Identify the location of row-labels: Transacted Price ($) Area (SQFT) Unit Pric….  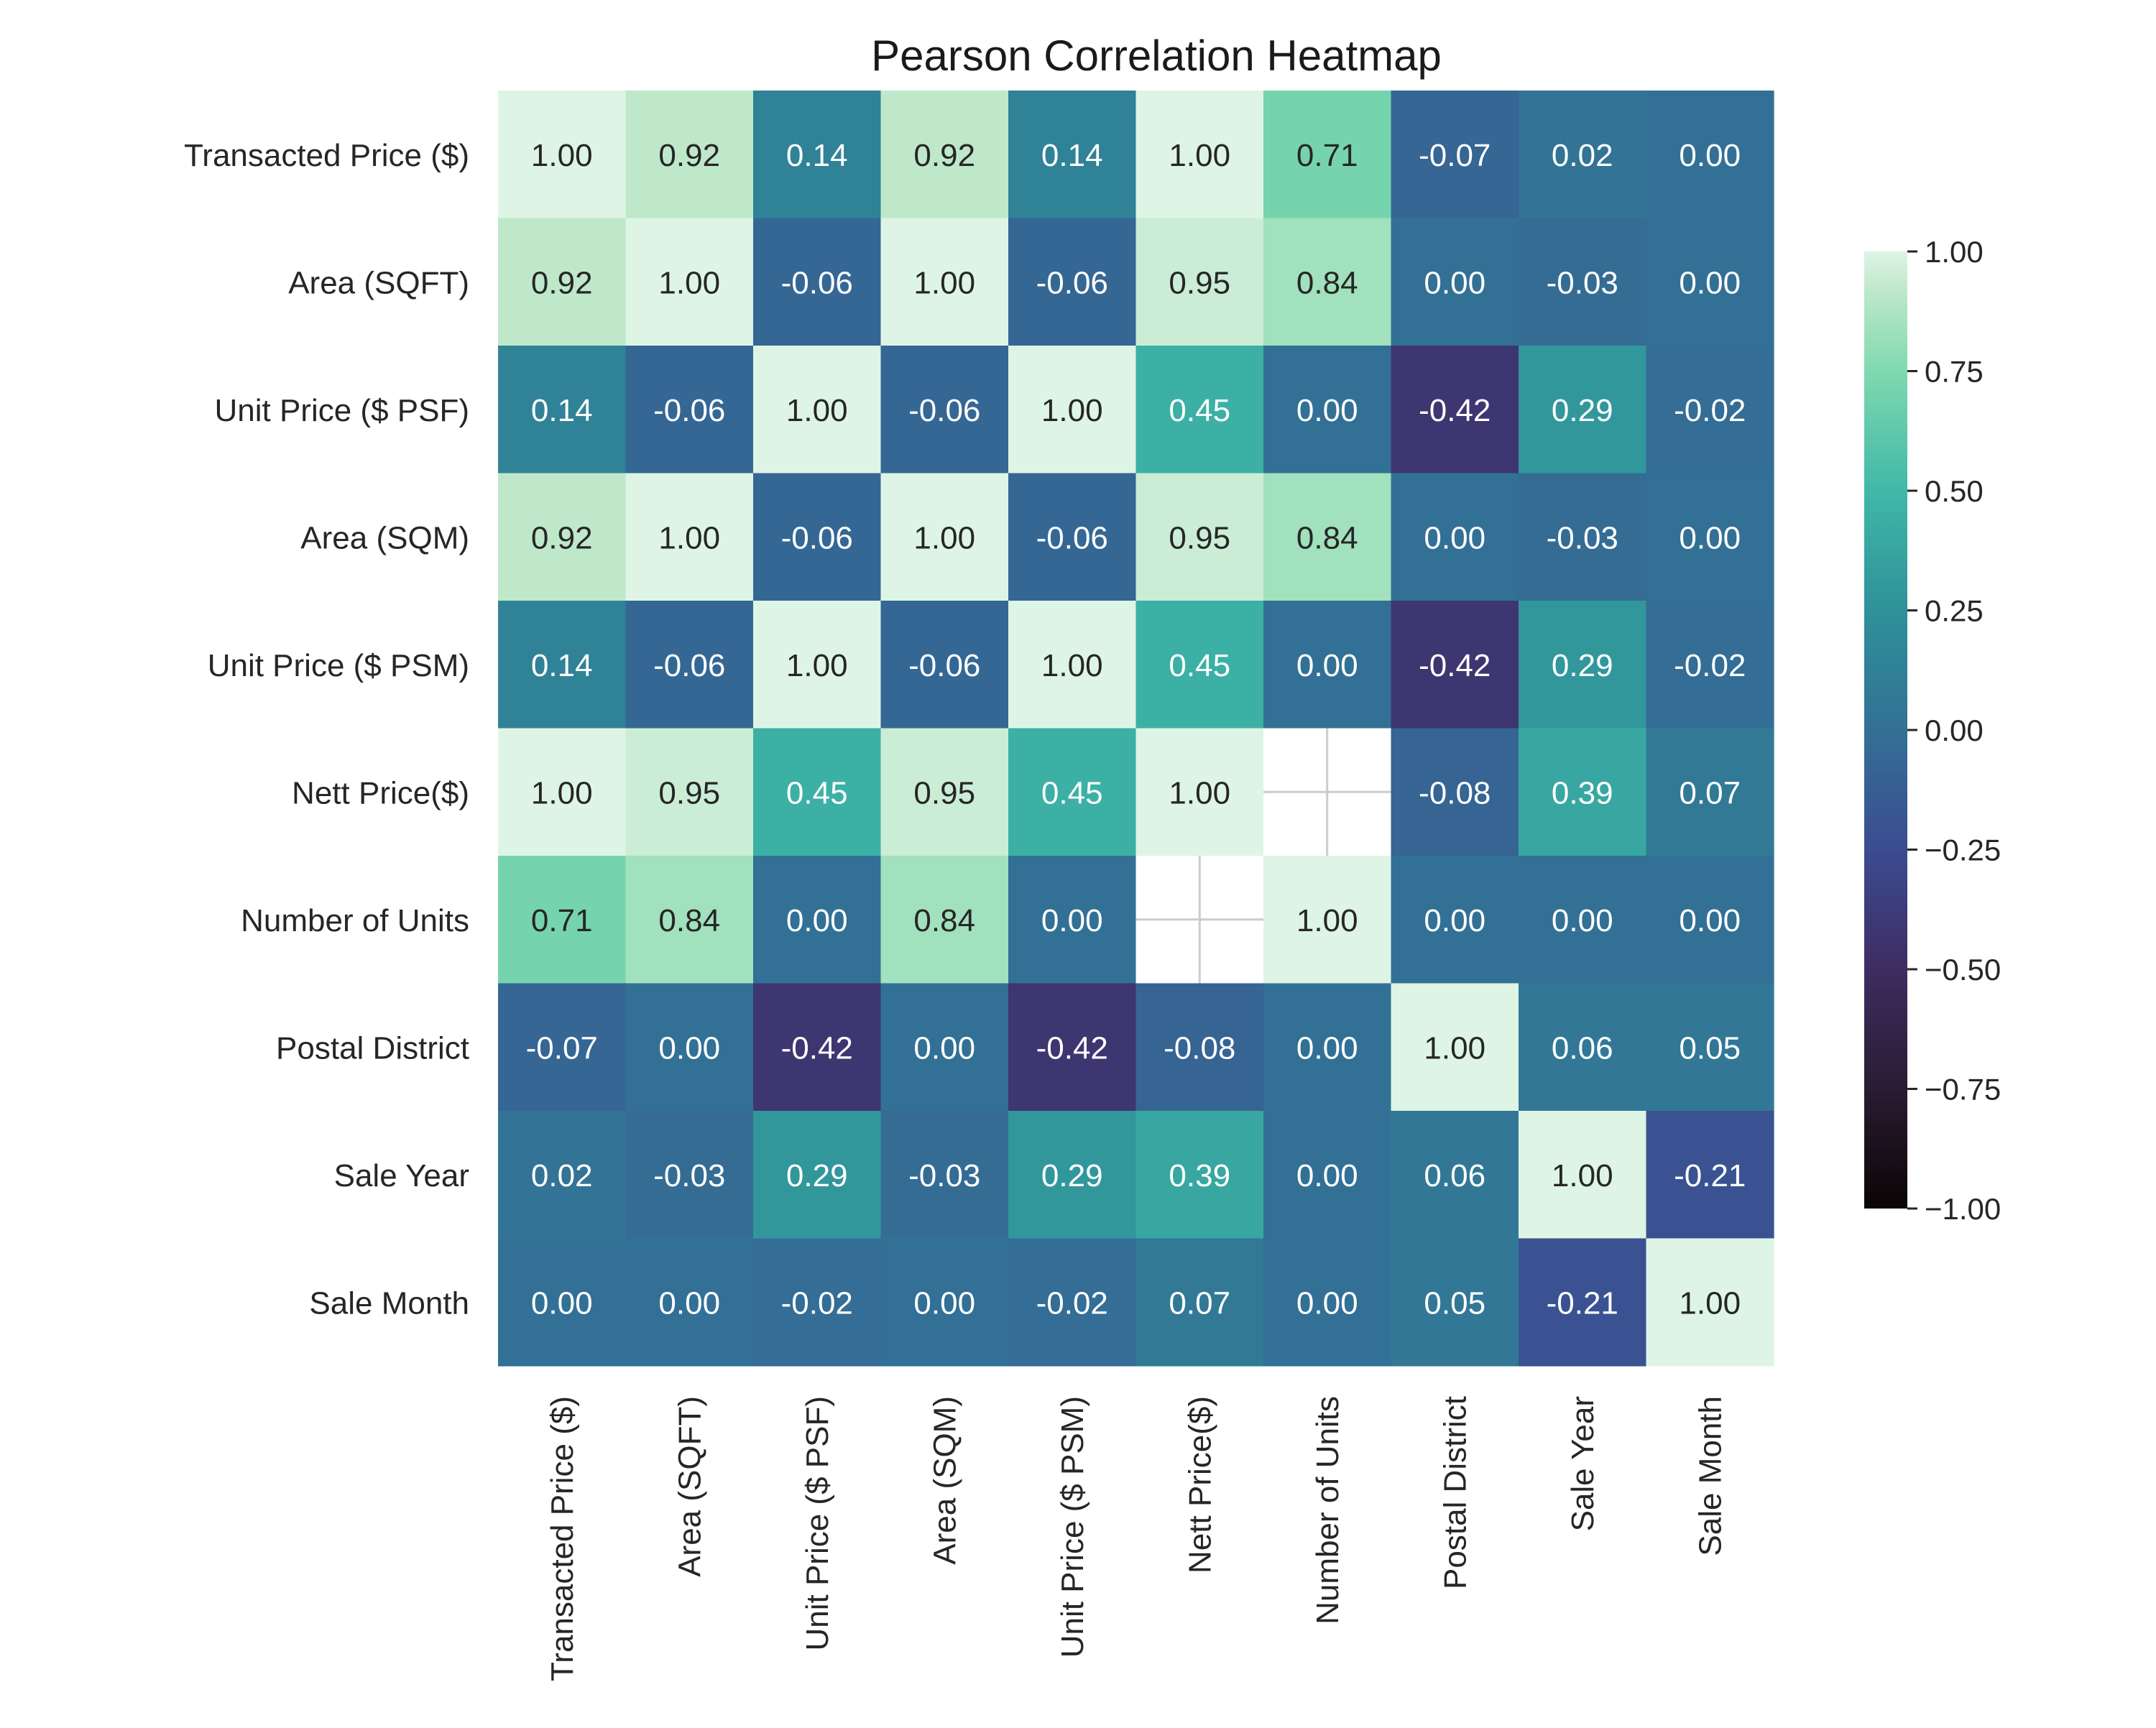
(326, 729).